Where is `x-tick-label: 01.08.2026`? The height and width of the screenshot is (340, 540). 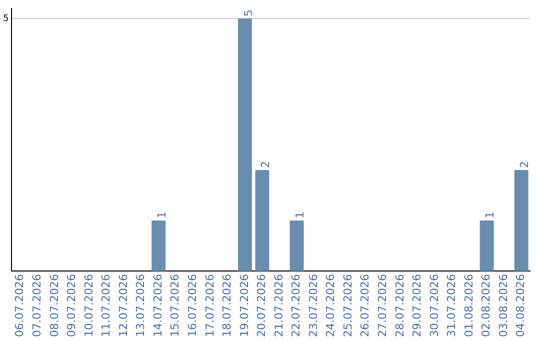 x-tick-label: 01.08.2026 is located at coordinates (469, 306).